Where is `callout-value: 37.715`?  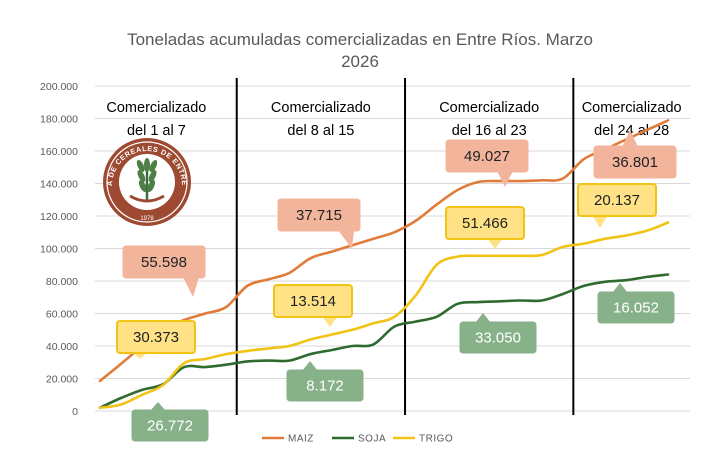
callout-value: 37.715 is located at coordinates (319, 215).